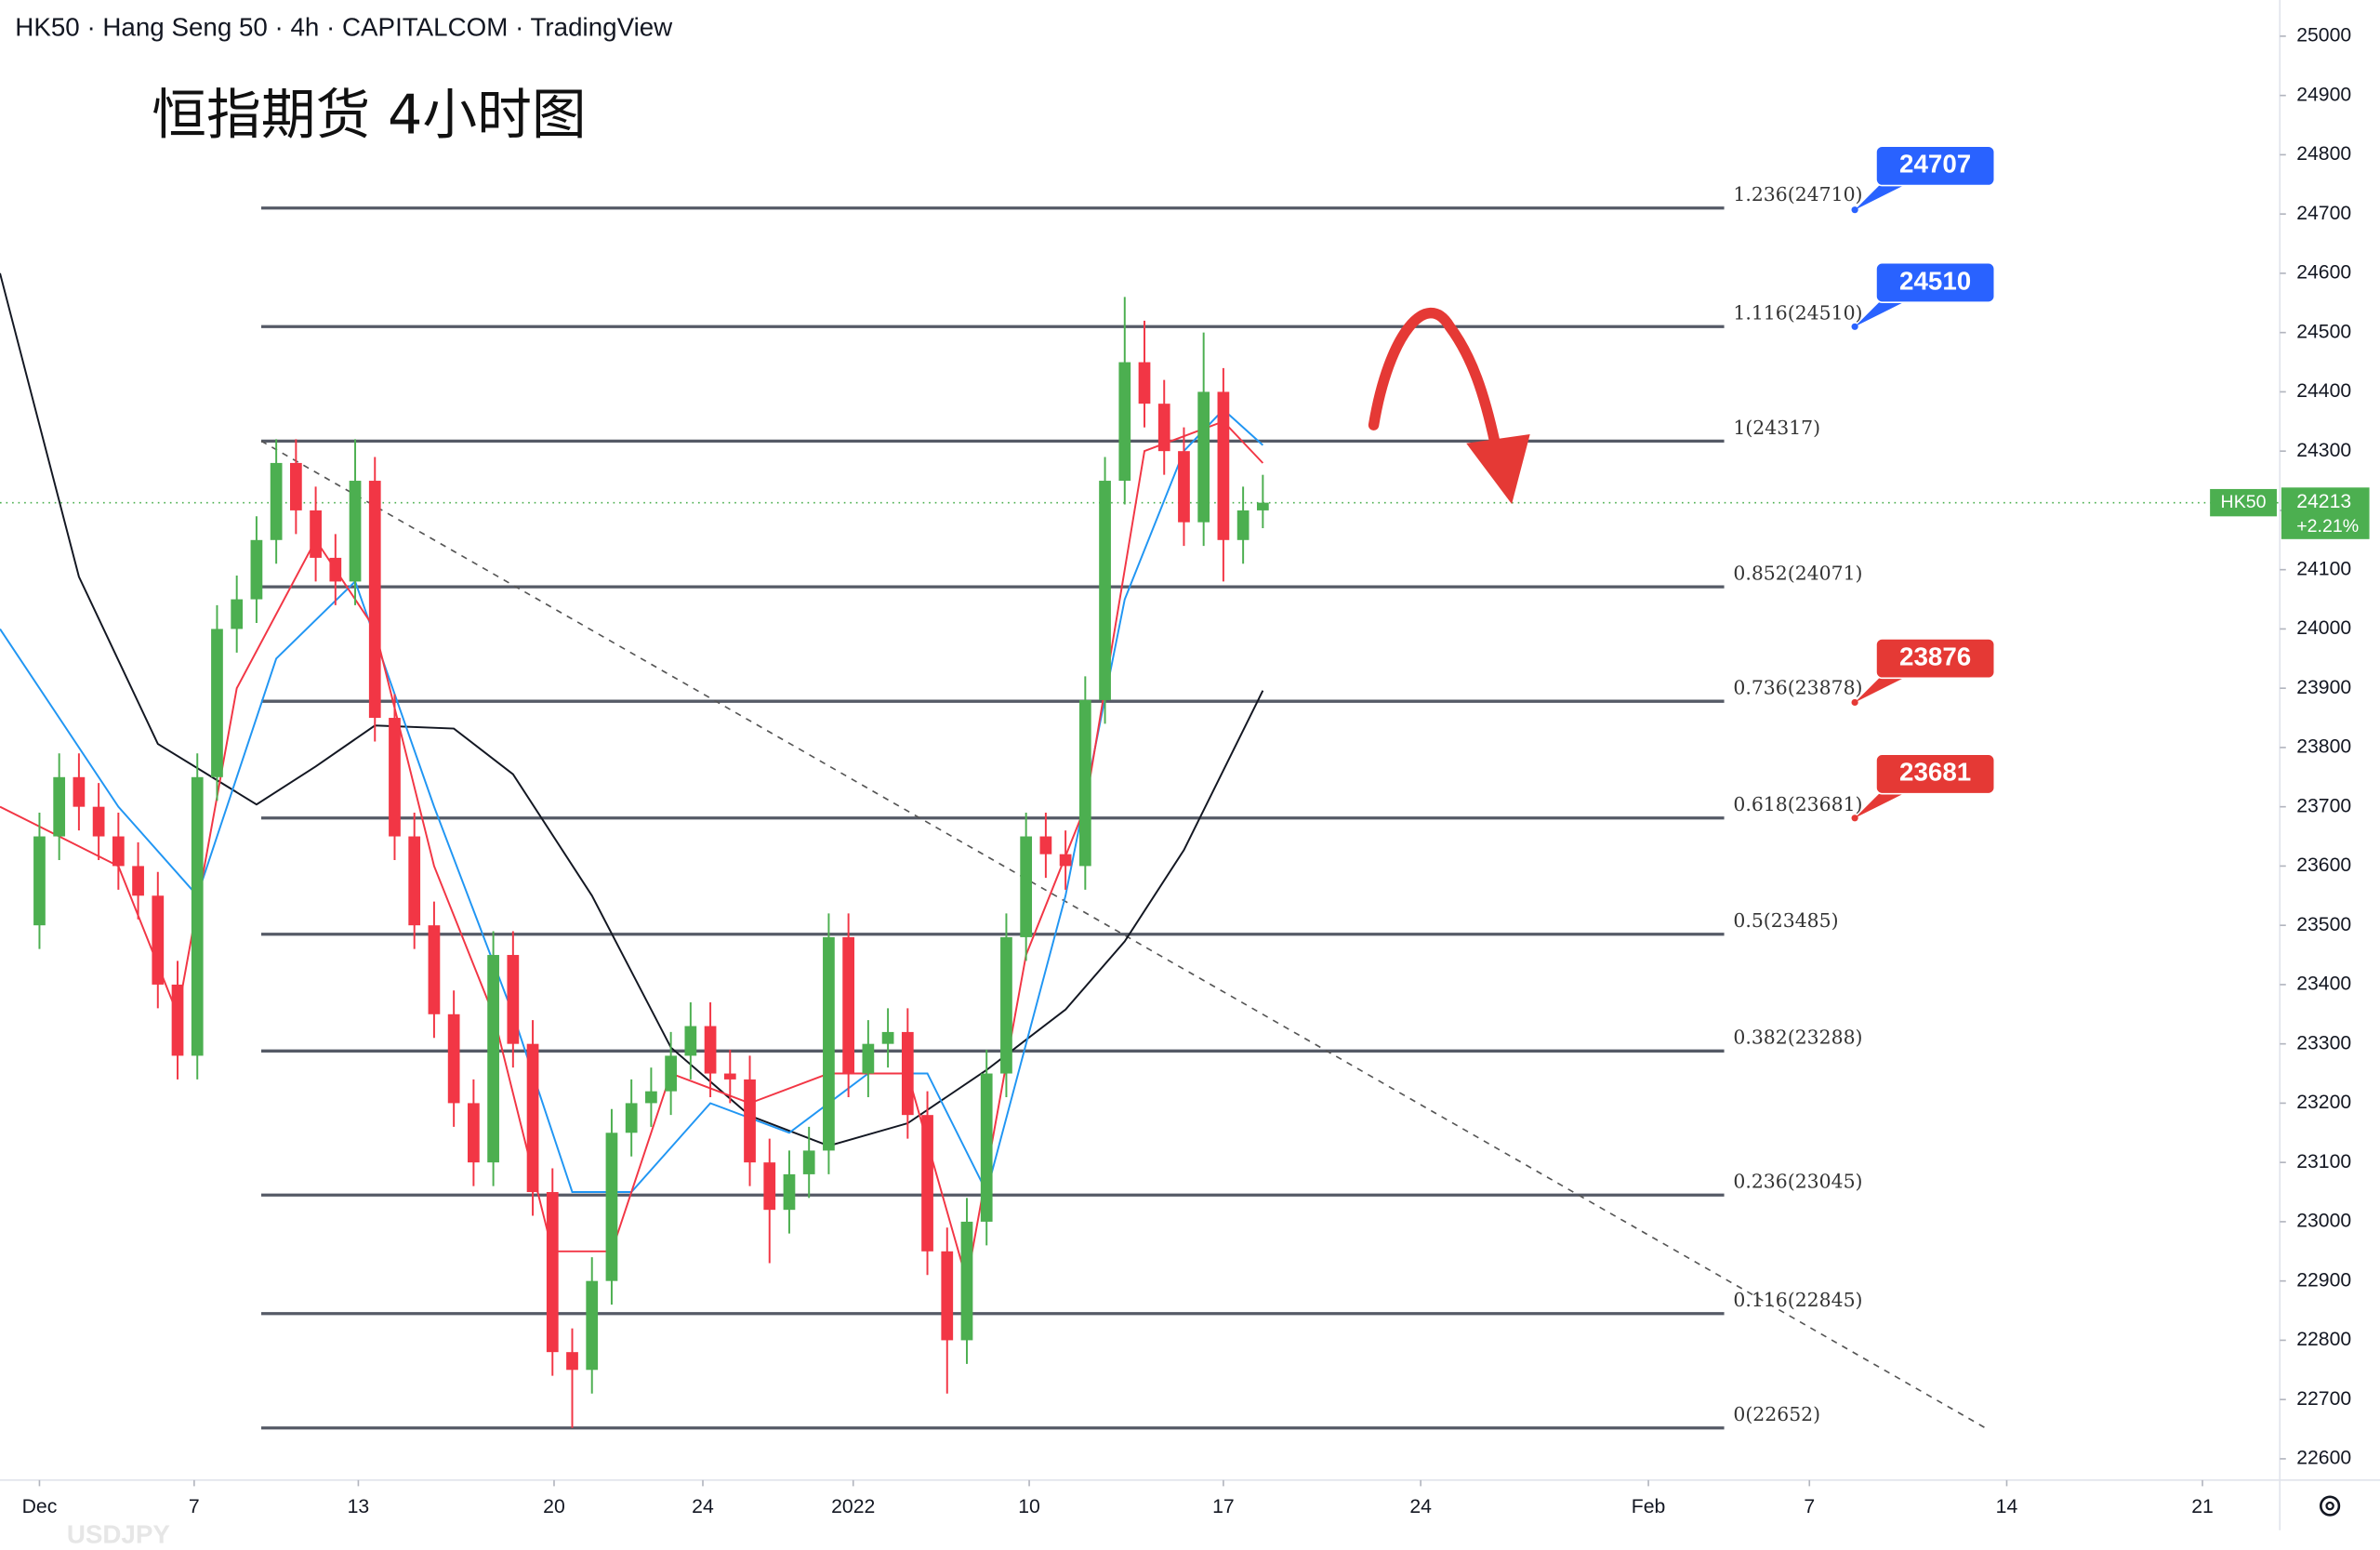 The width and height of the screenshot is (2380, 1550). What do you see at coordinates (1797, 313) in the screenshot?
I see `fib-label: 1.116(24510)` at bounding box center [1797, 313].